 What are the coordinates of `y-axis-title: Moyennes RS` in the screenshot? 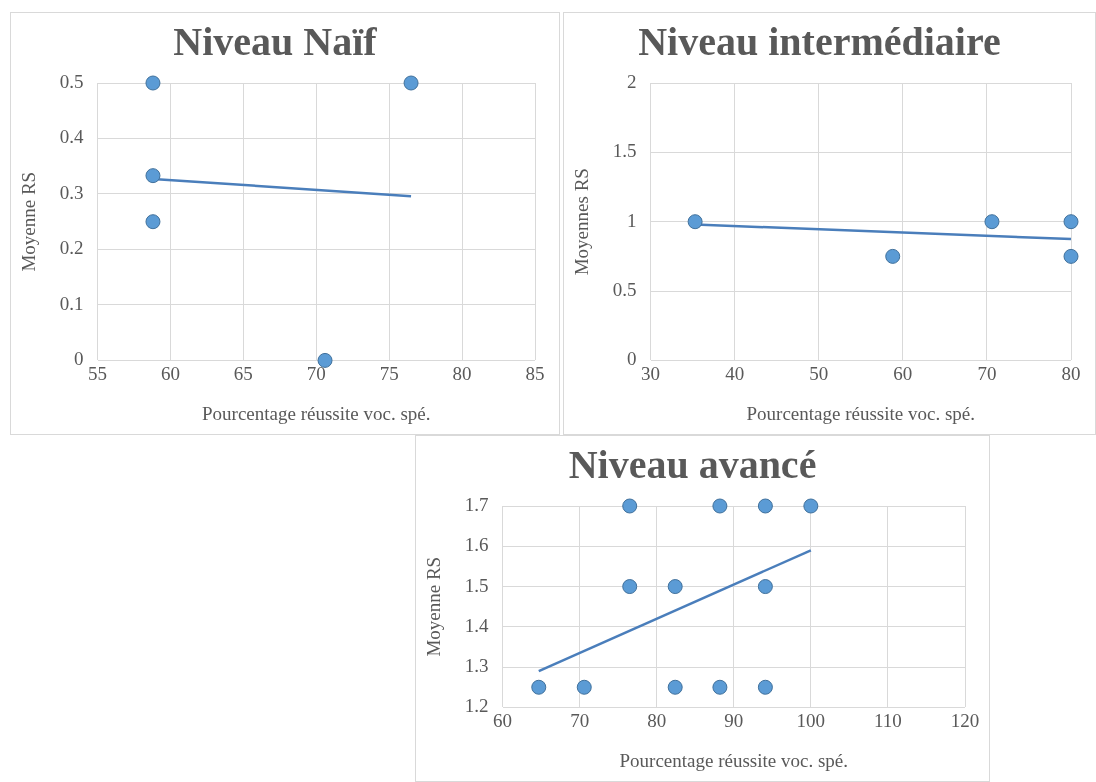 It's located at (582, 222).